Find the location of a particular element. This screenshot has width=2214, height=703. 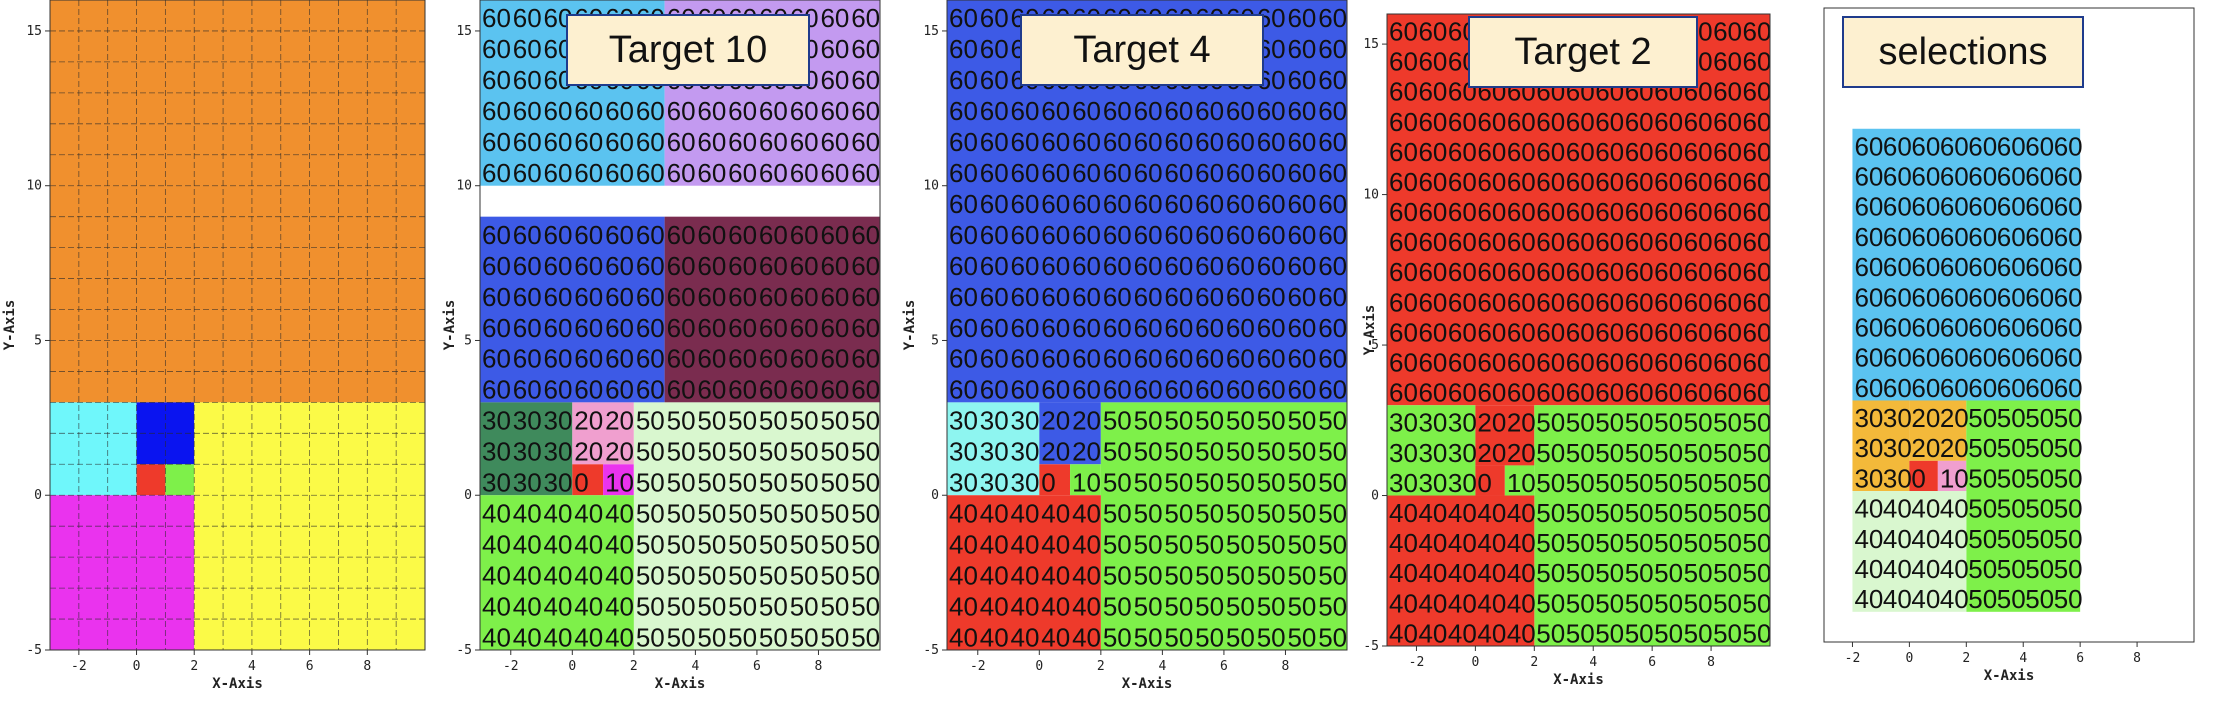

y-tick-label: -5 is located at coordinates (464, 650).